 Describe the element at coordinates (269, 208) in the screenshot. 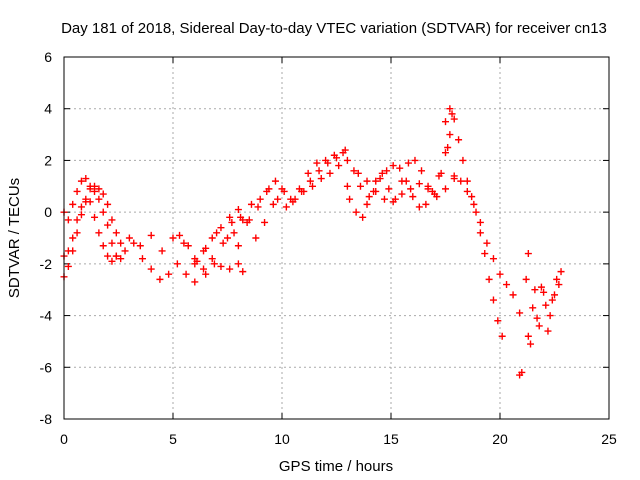

I see `series-track-g` at that location.